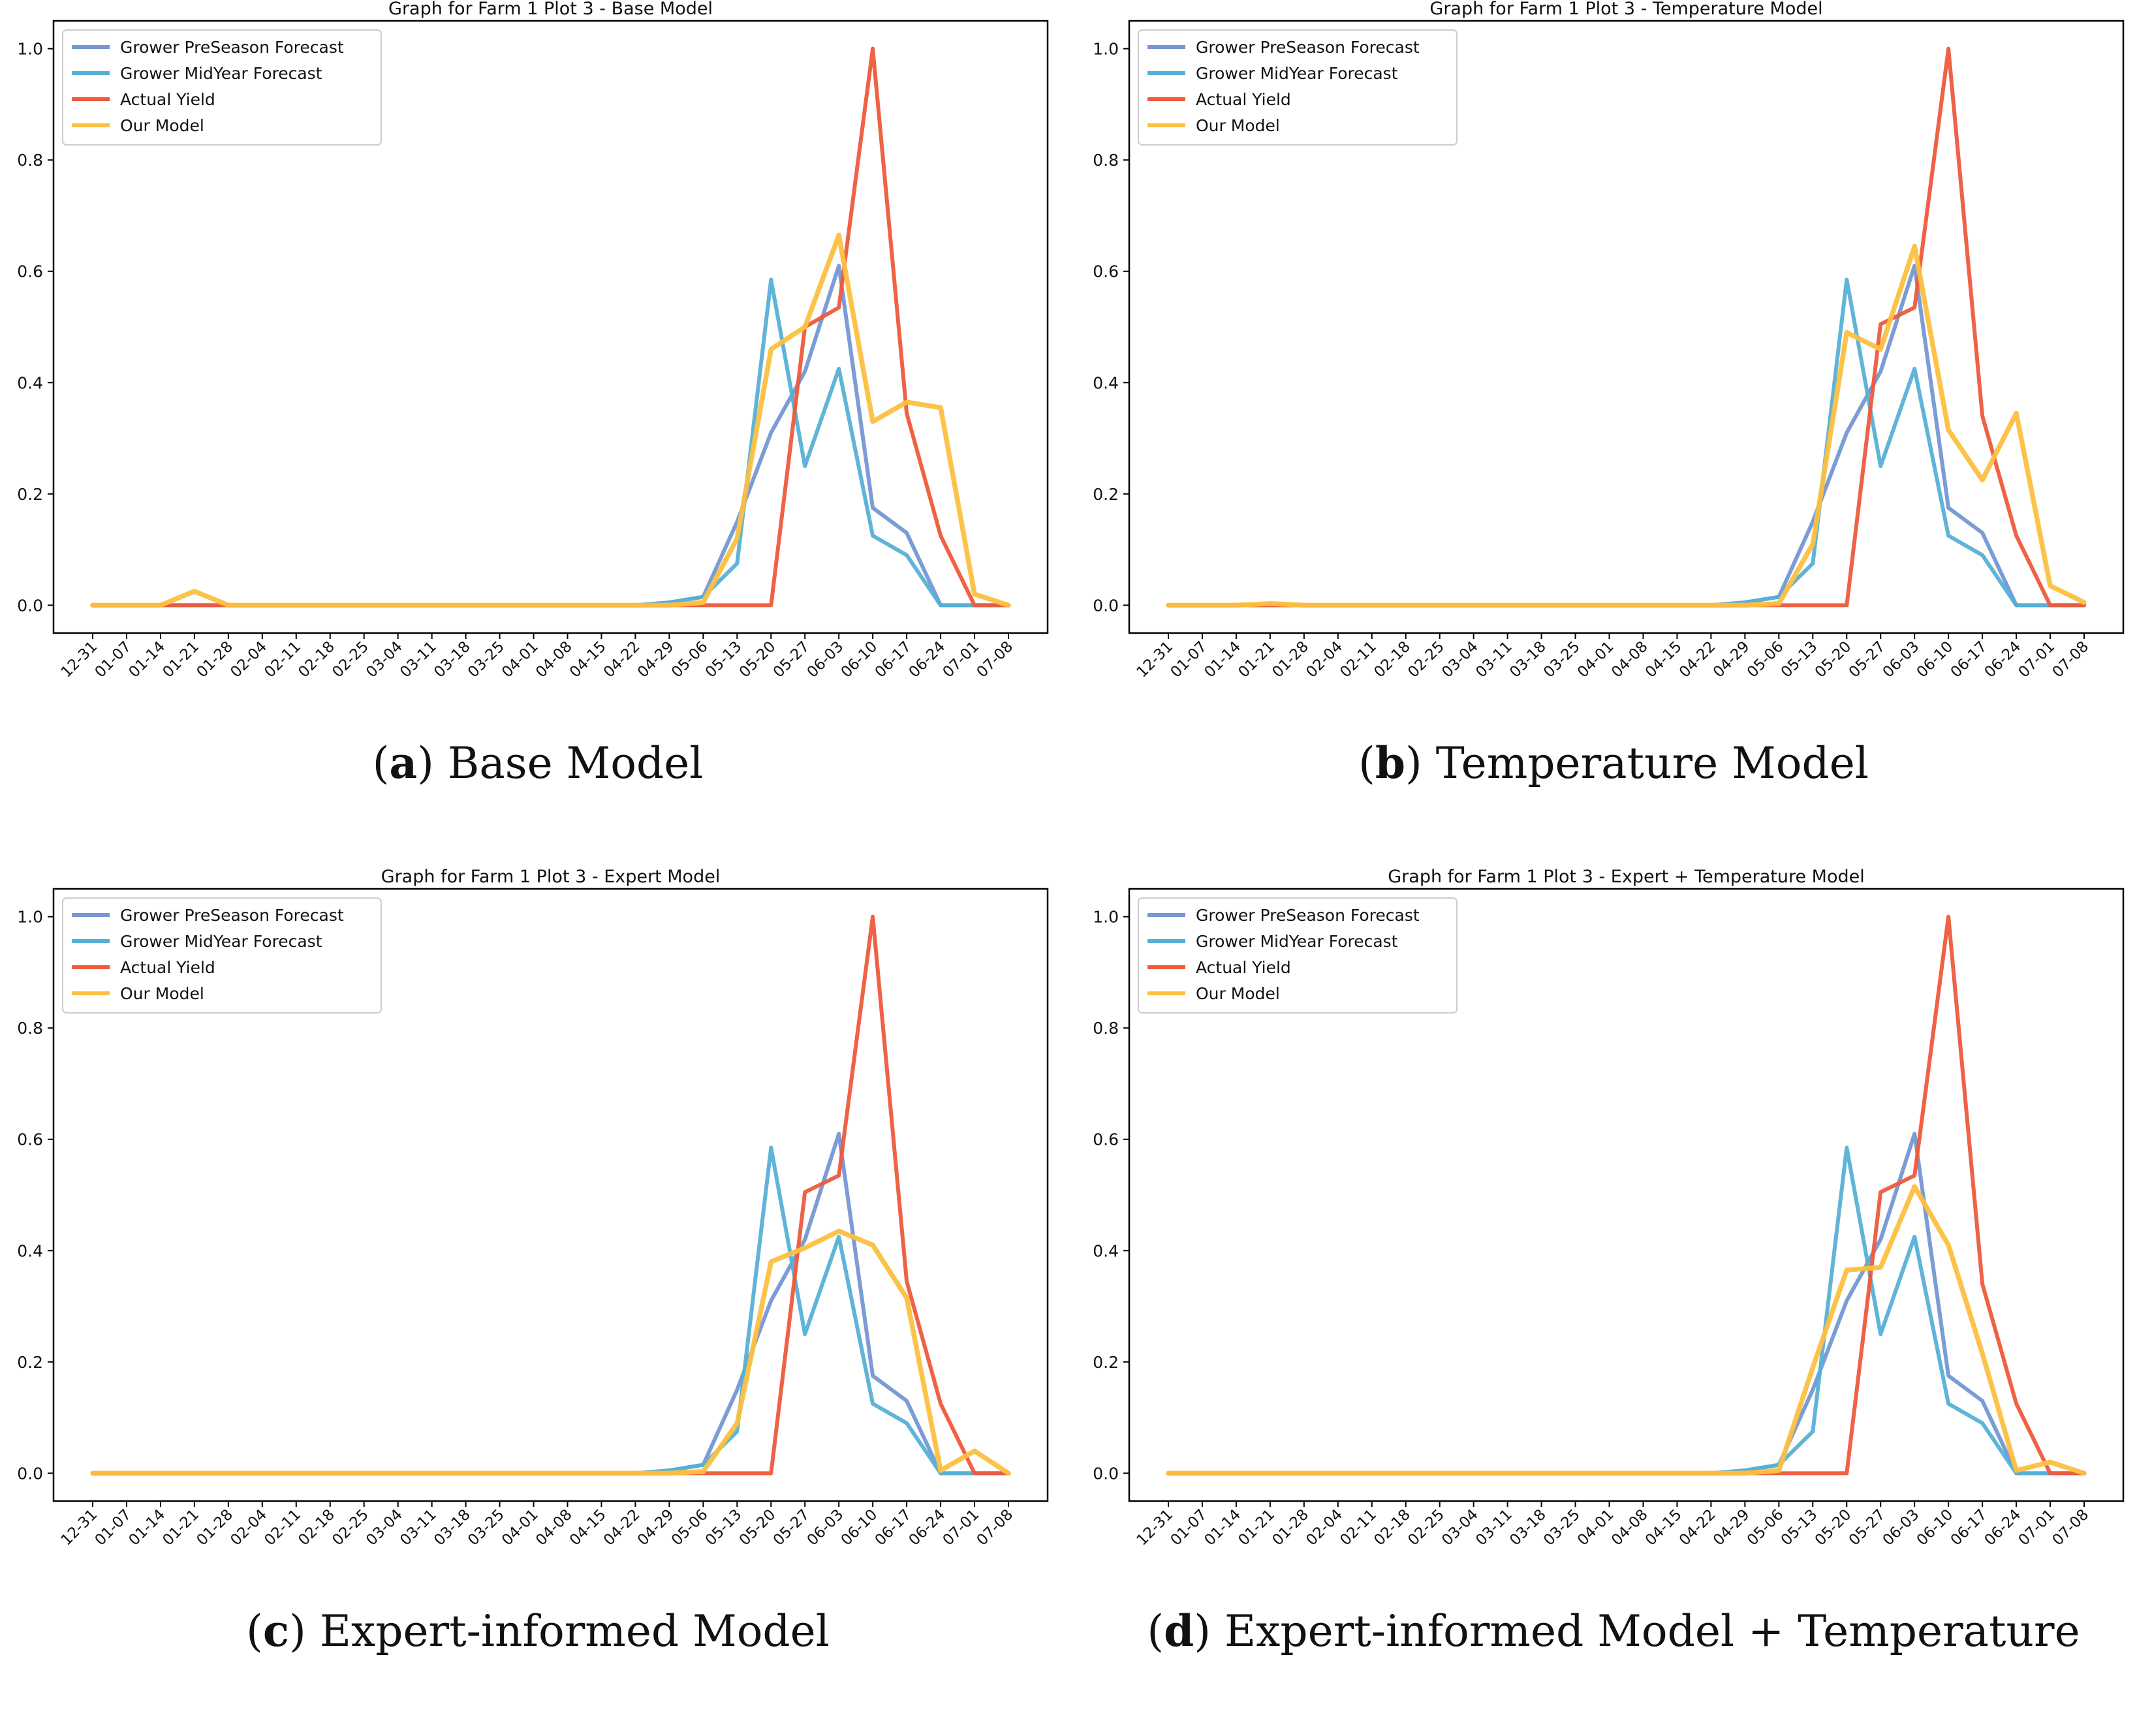 Image resolution: width=2152 pixels, height=1736 pixels. Describe the element at coordinates (276, 1630) in the screenshot. I see `caption-letter: c` at that location.